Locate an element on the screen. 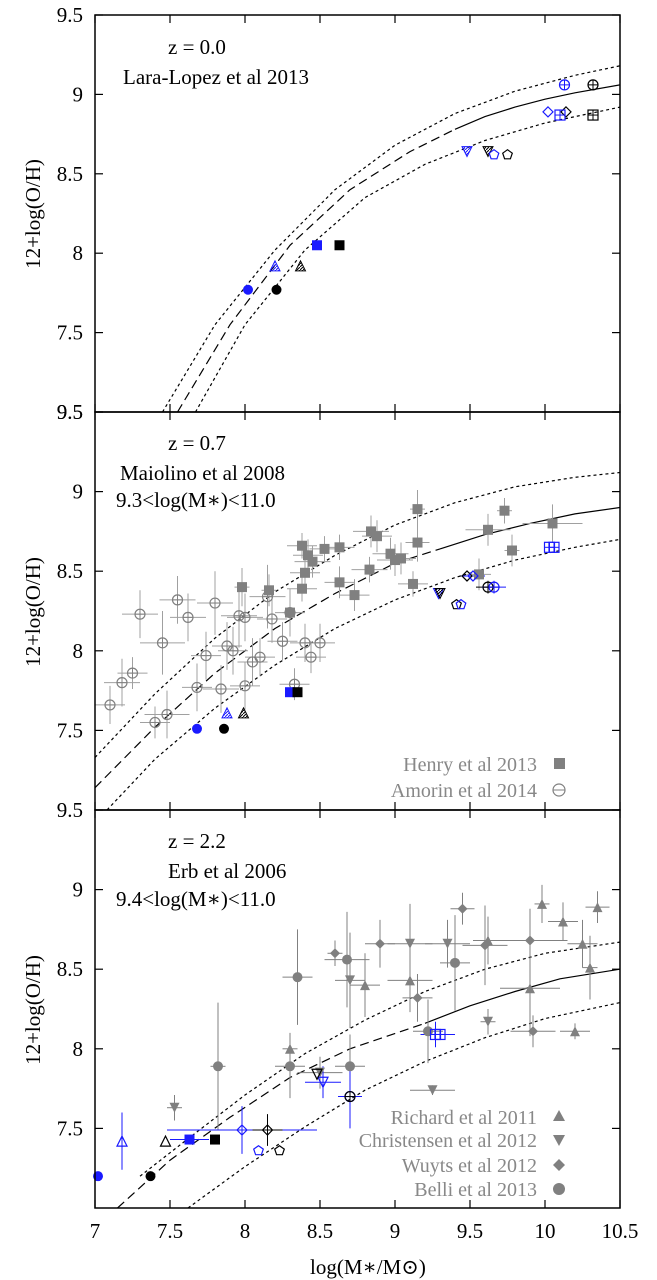  legend-henry-marker is located at coordinates (559, 763).